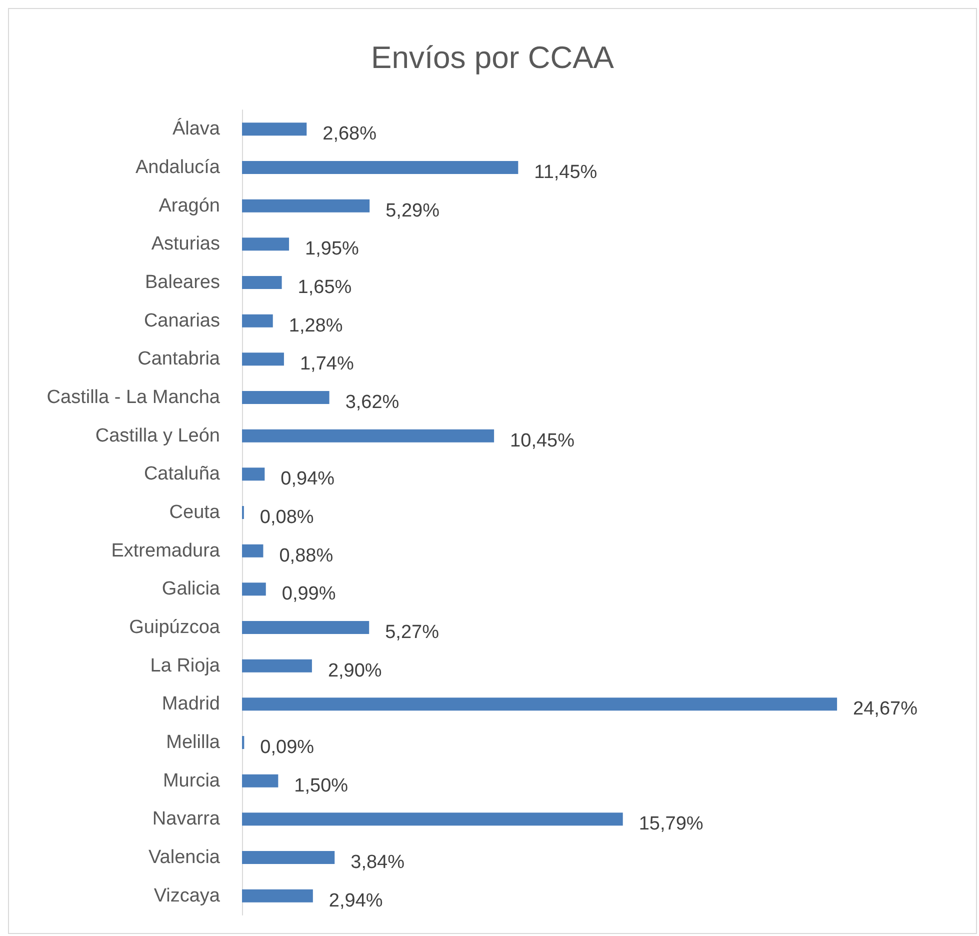 The width and height of the screenshot is (979, 936). Describe the element at coordinates (542, 441) in the screenshot. I see `data-label: 10,45%` at that location.